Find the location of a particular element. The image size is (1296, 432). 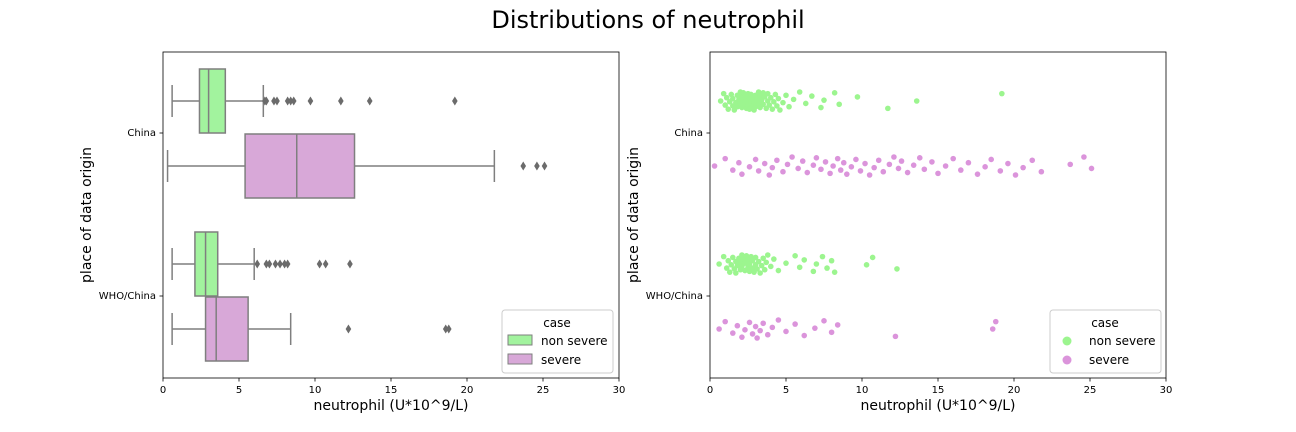

boxplot-xtick-label-25: 25 is located at coordinates (543, 390).